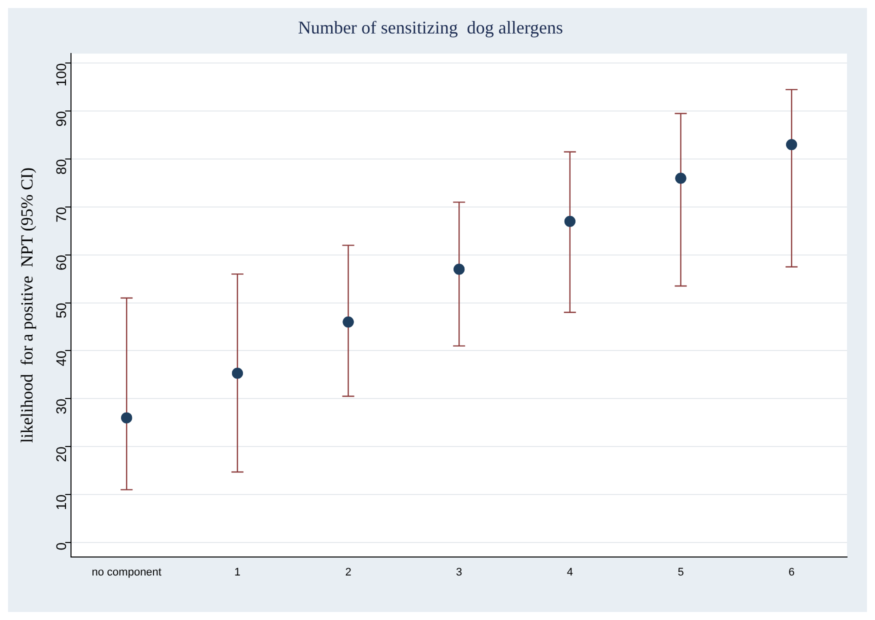 The image size is (875, 620). Describe the element at coordinates (61, 358) in the screenshot. I see `y-tick-label: 40` at that location.